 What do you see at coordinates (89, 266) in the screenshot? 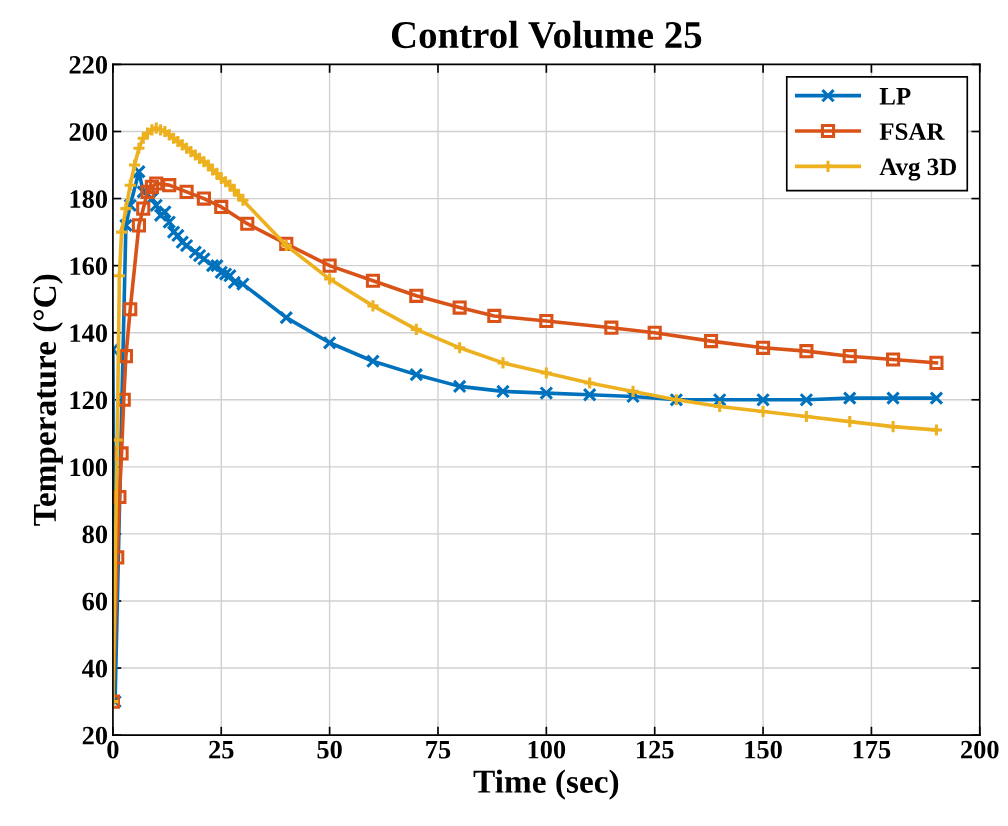
I see `y-tick-label: 160` at bounding box center [89, 266].